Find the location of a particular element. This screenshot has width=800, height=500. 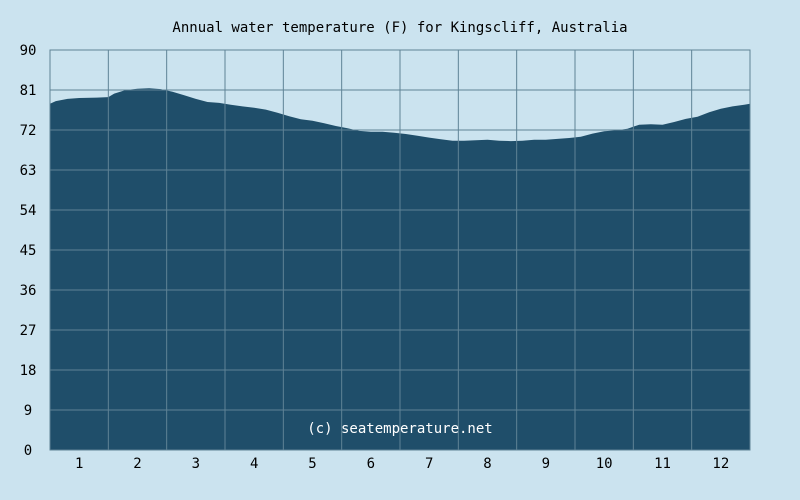

x-tick-label: 2 is located at coordinates (137, 464).